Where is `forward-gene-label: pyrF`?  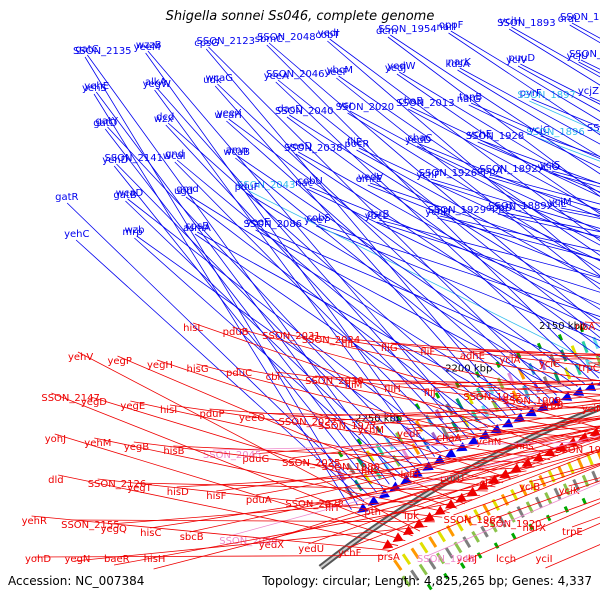 forward-gene-label: pyrF is located at coordinates (531, 93).